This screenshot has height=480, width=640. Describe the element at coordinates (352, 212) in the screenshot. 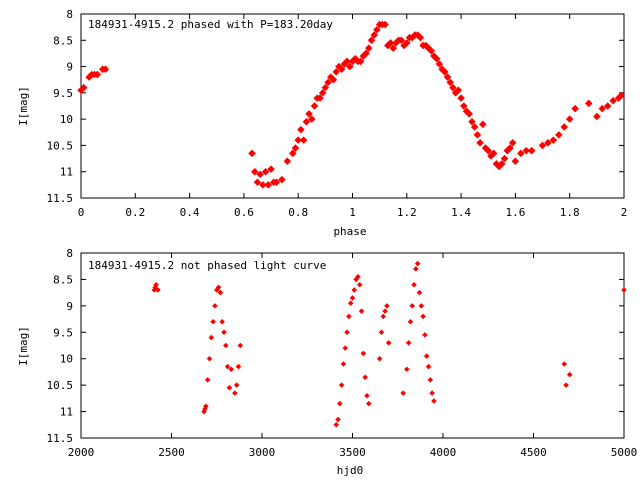

I see `x-tick-label: 1` at that location.